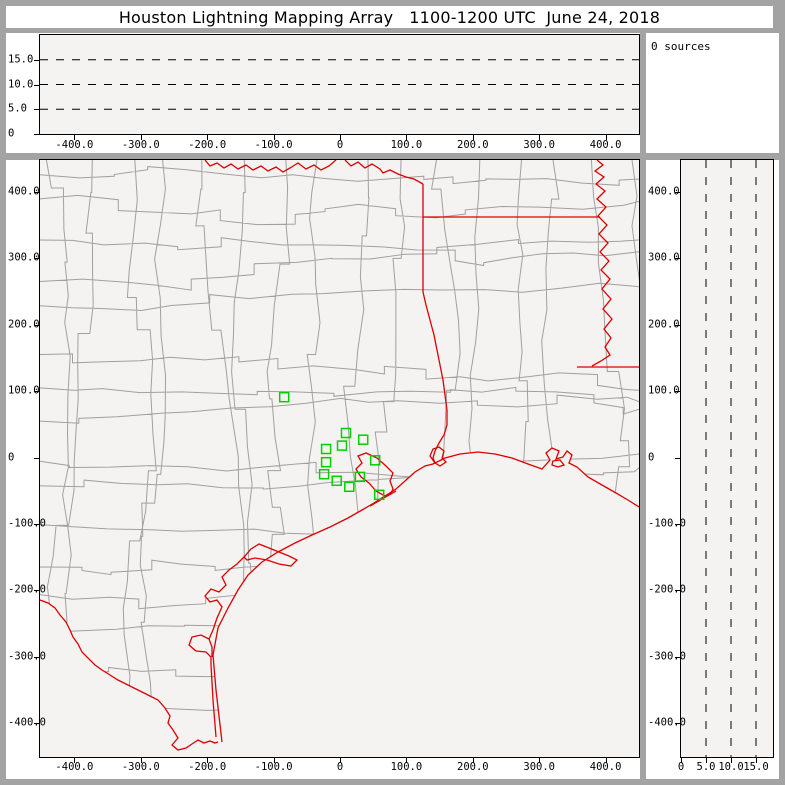  I want to click on x-tick-label: 200.0, so click(472, 145).